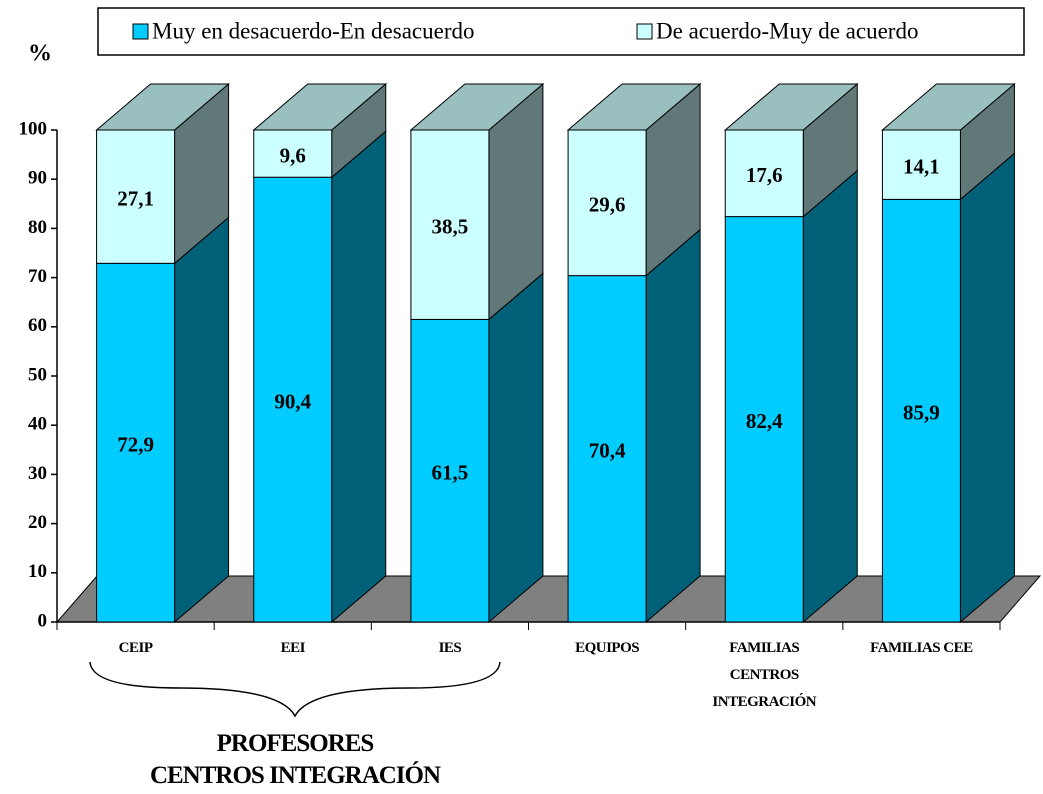 Image resolution: width=1043 pixels, height=794 pixels. What do you see at coordinates (37, 276) in the screenshot?
I see `y-tick-label: 70` at bounding box center [37, 276].